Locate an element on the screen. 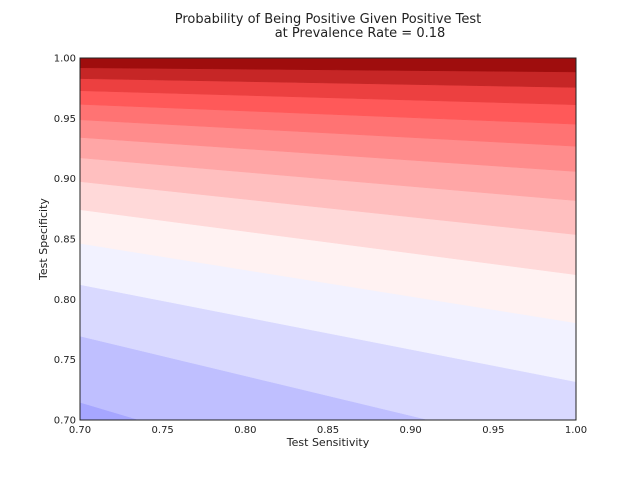  x-axis-ticks: 0.70 0.75 0.80 0.85 0.90 0.95 1.00 is located at coordinates (328, 430).